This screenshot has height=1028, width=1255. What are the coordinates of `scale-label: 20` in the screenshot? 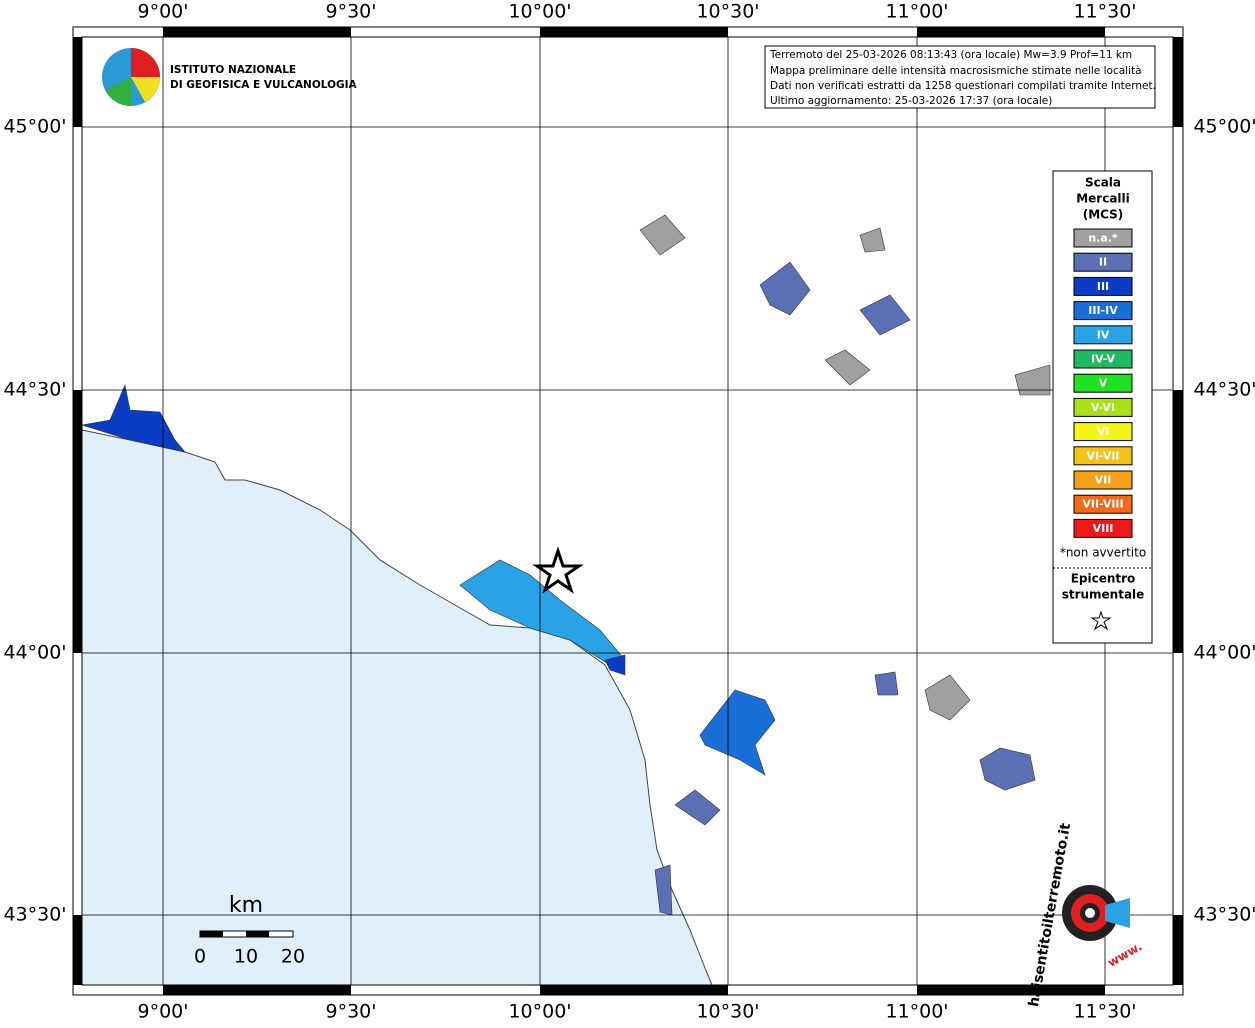 It's located at (293, 957).